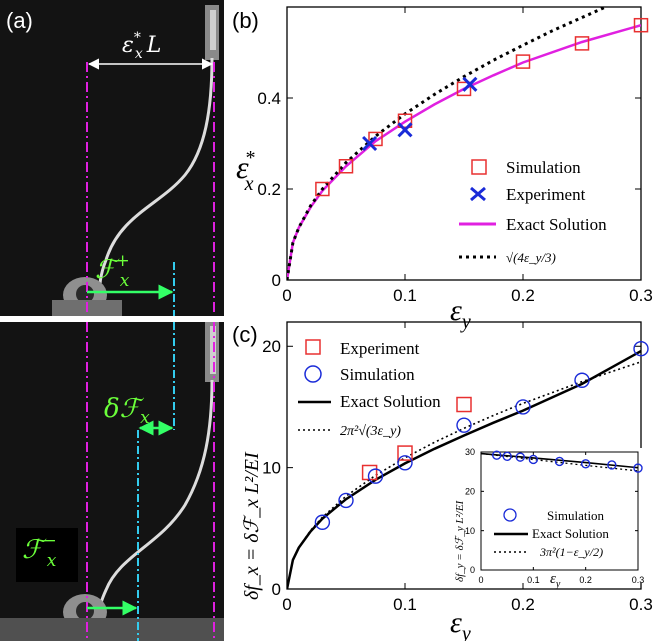 The image size is (653, 641). Describe the element at coordinates (460, 623) in the screenshot. I see `x-axis-label-c: εy` at that location.